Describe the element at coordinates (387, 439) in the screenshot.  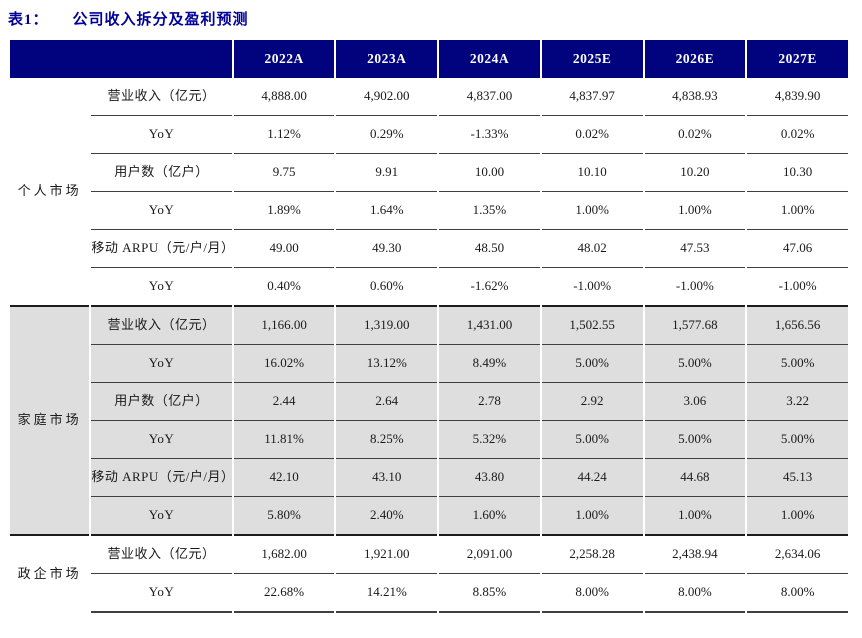
I see `cell-value: 8.25%` at that location.